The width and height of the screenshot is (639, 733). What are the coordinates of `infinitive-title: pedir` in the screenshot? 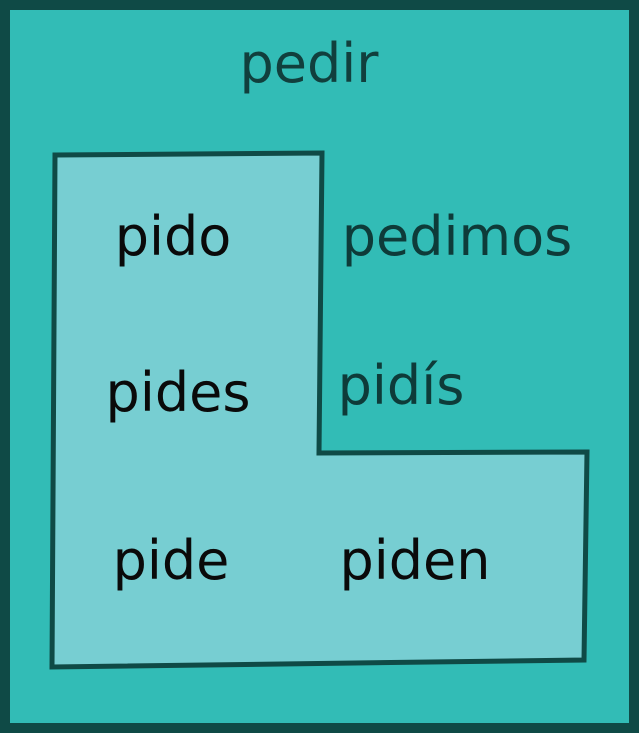 It's located at (309, 63).